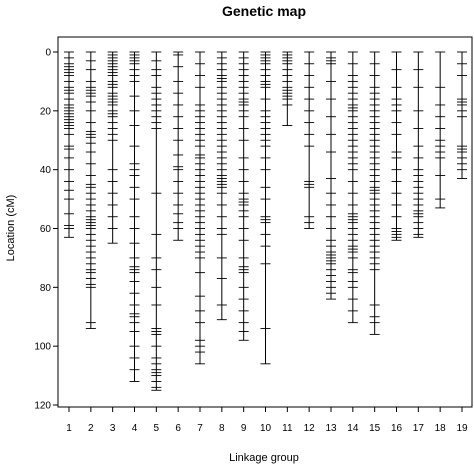 The height and width of the screenshot is (472, 474). Describe the element at coordinates (46, 288) in the screenshot. I see `y-tick-label: 80` at that location.